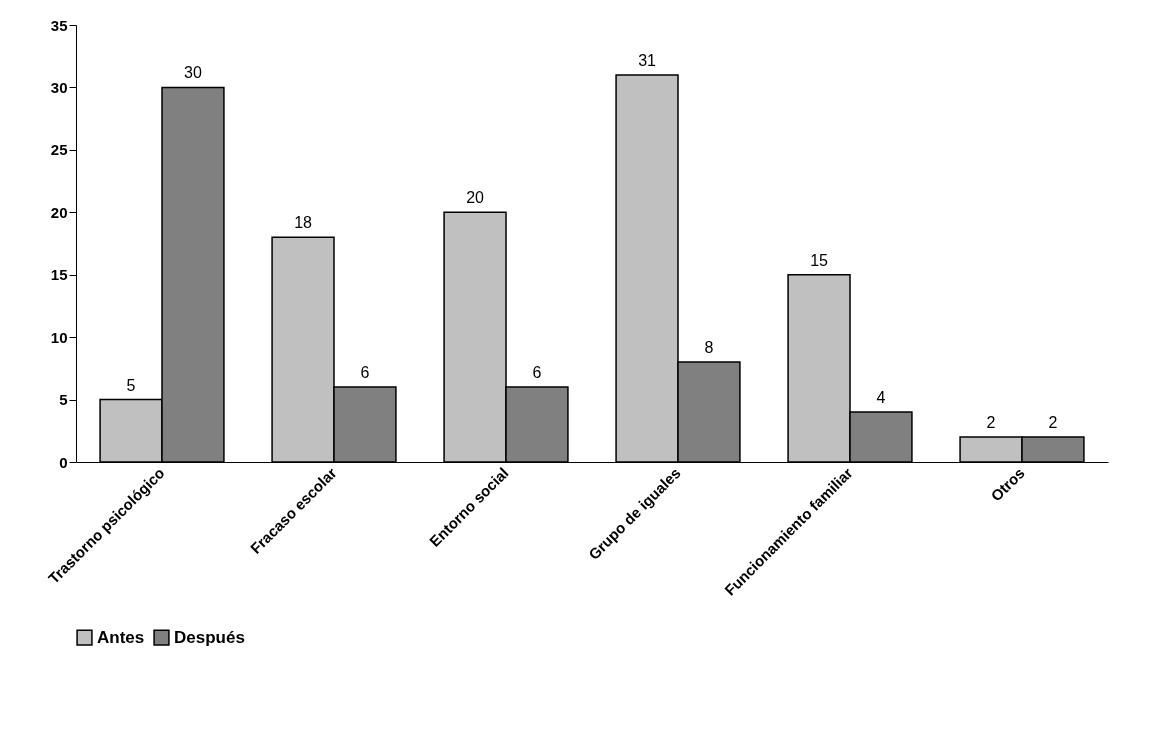 Image resolution: width=1157 pixels, height=744 pixels. I want to click on y-tick-label: 5, so click(63, 400).